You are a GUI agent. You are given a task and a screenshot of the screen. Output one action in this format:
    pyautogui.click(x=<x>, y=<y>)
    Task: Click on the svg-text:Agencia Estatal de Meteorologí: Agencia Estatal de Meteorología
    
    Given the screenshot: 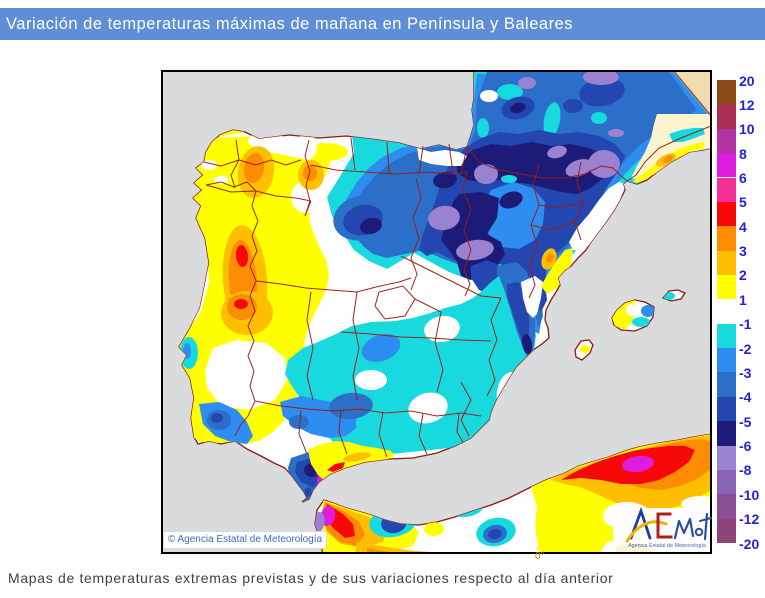 What is the action you would take?
    pyautogui.click(x=667, y=546)
    